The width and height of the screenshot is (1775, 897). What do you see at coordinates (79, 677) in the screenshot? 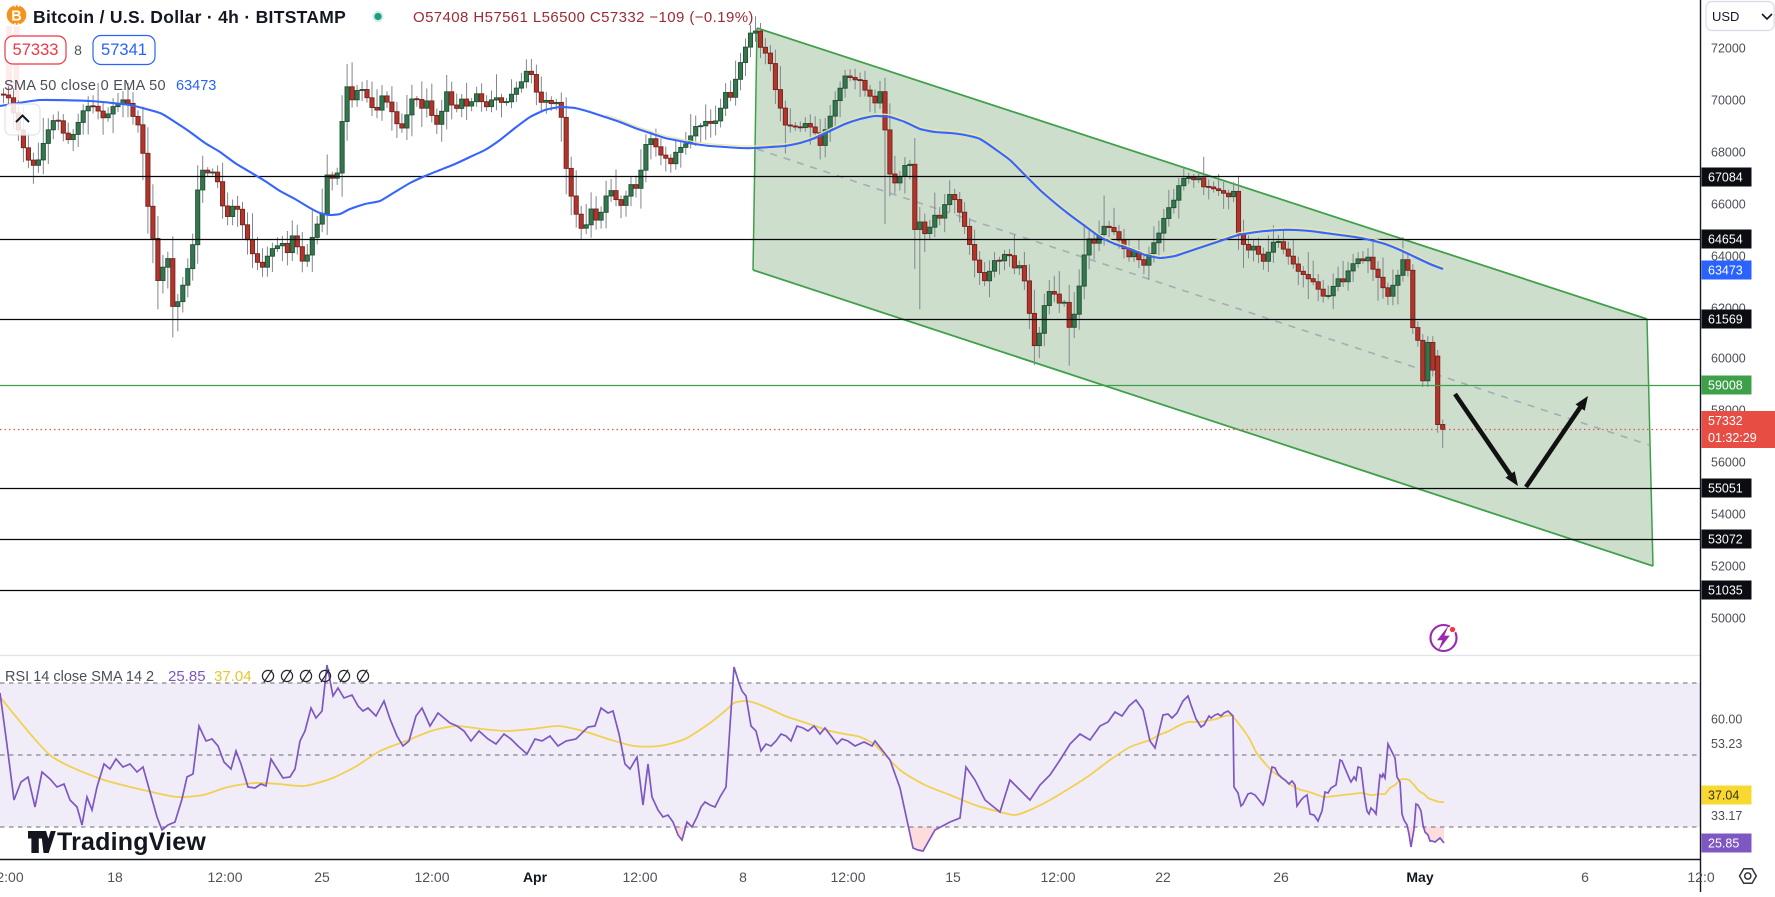
I see `svg-text: RSI 14 close SMA 14 2` at bounding box center [79, 677].